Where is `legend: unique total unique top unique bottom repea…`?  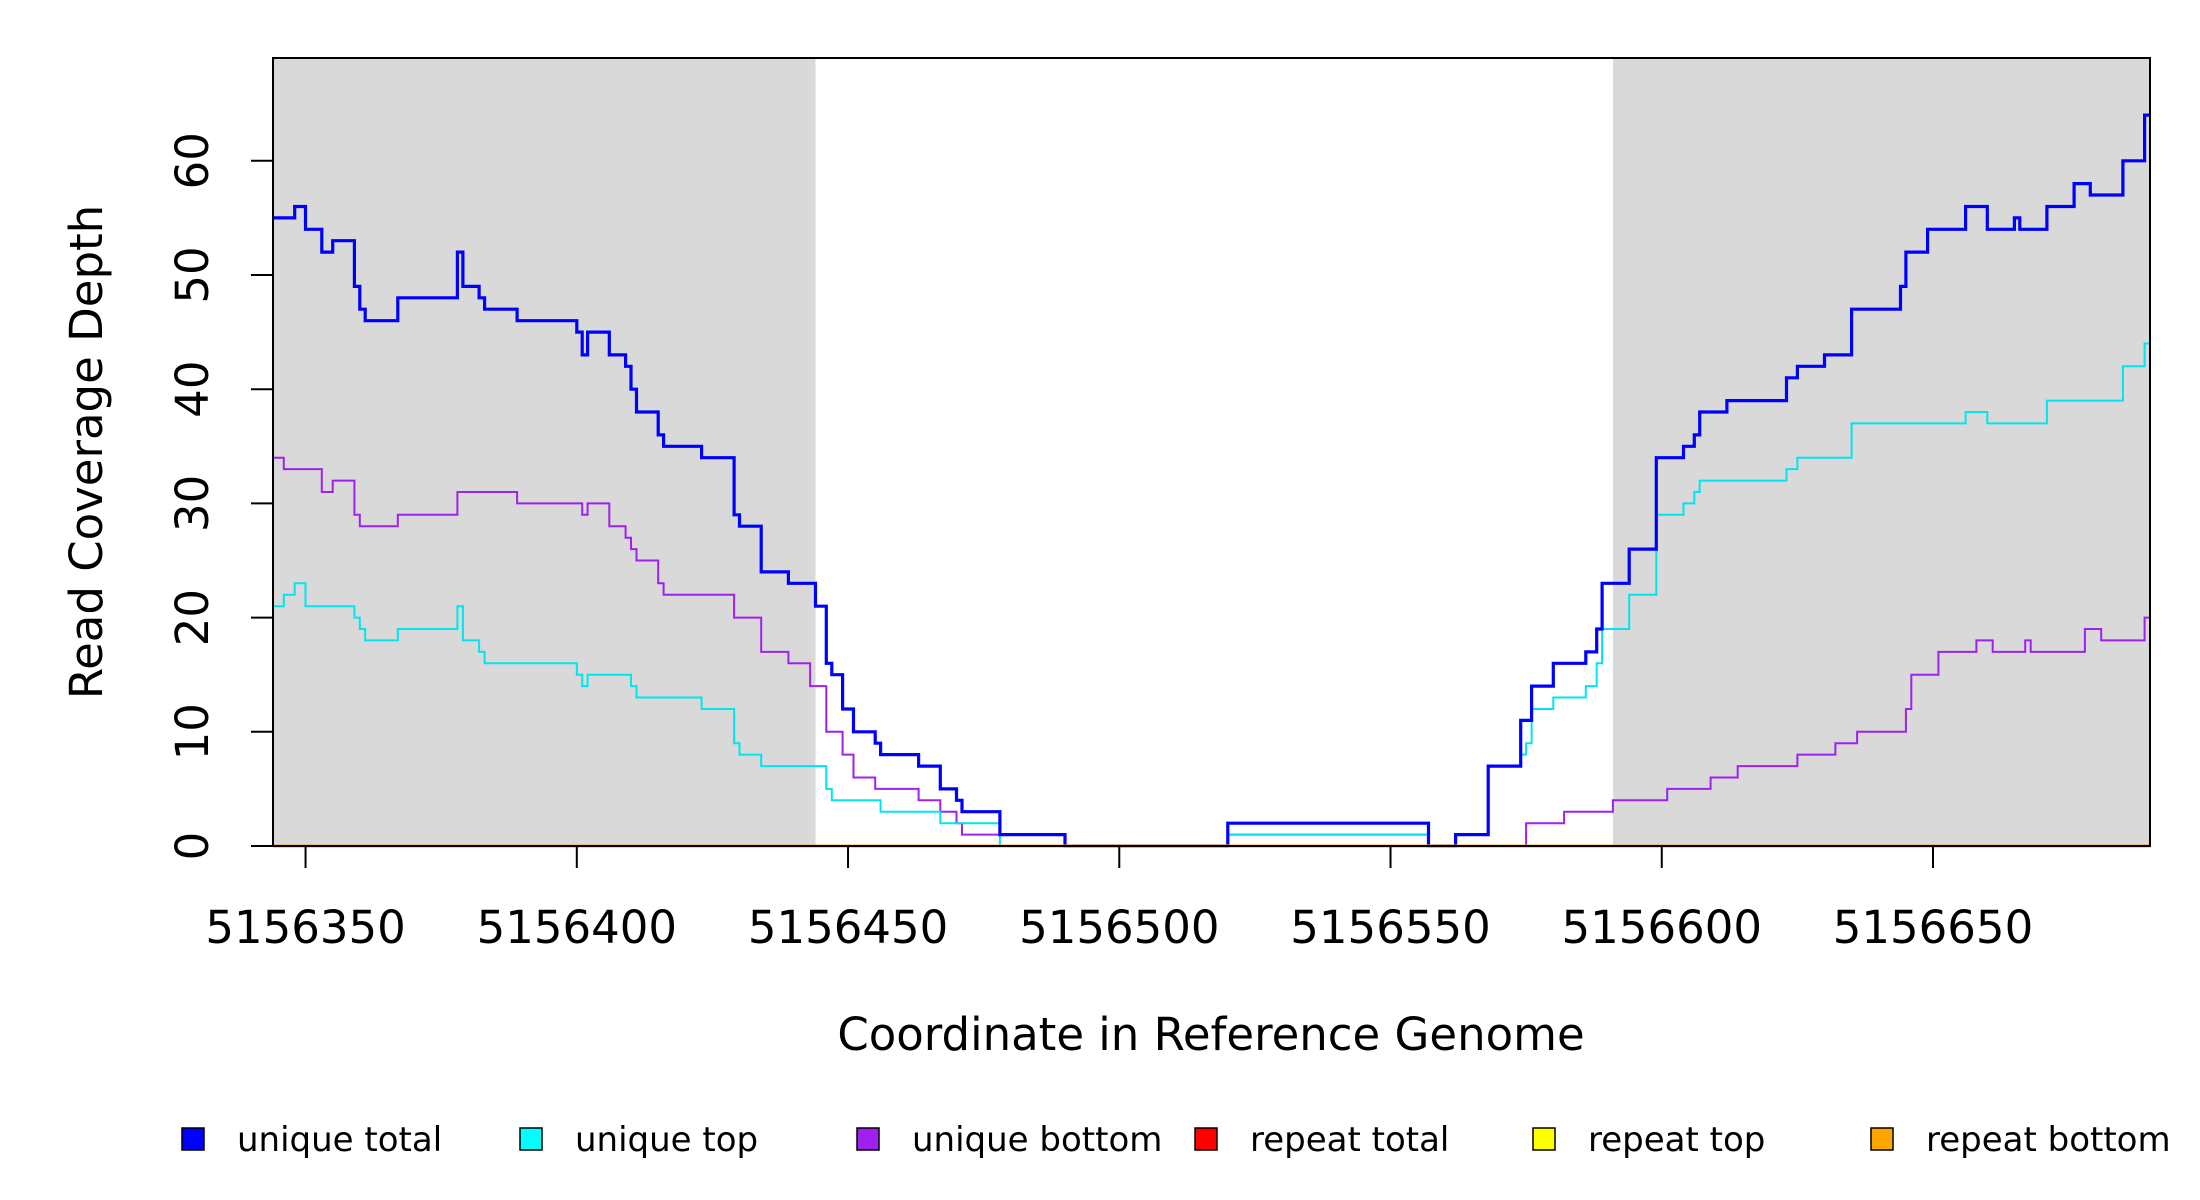
legend: unique total unique top unique bottom repea… is located at coordinates (1176, 1140).